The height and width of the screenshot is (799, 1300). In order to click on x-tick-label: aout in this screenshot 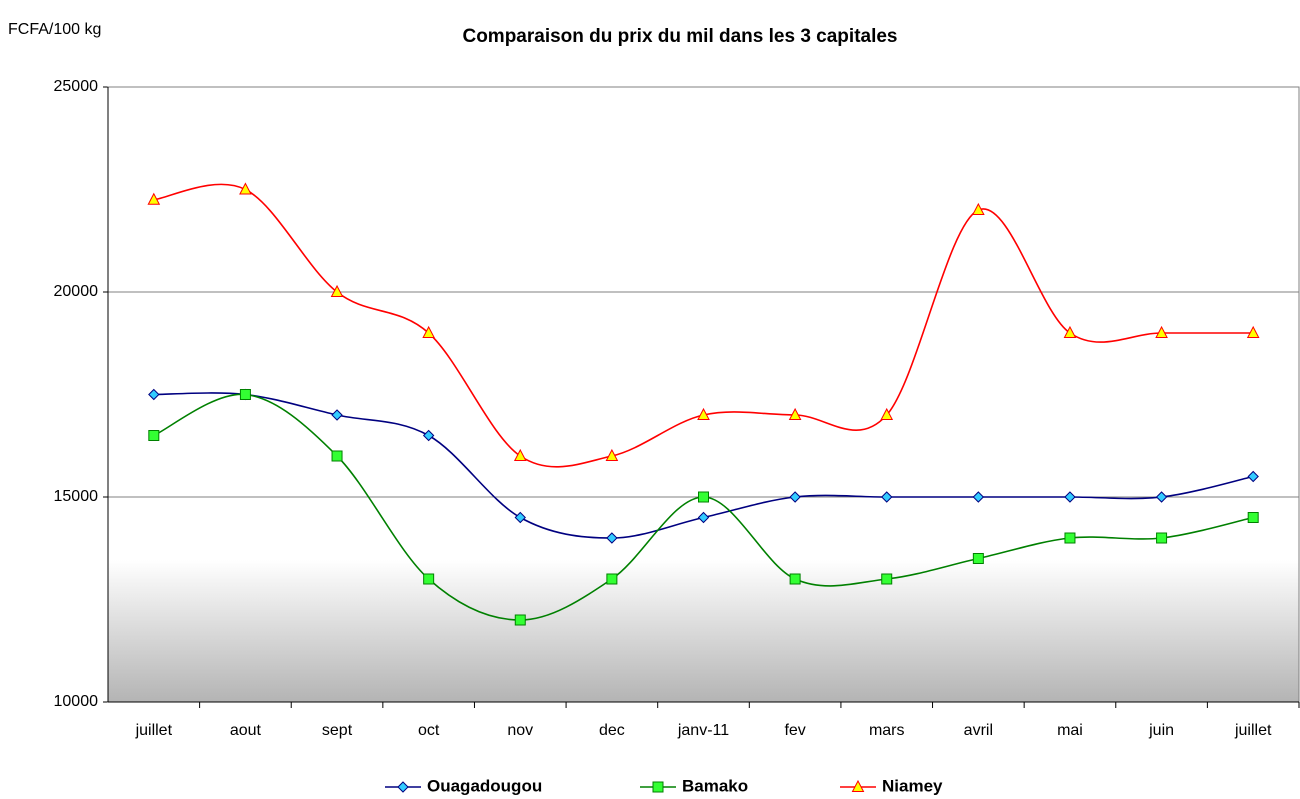, I will do `click(246, 730)`.